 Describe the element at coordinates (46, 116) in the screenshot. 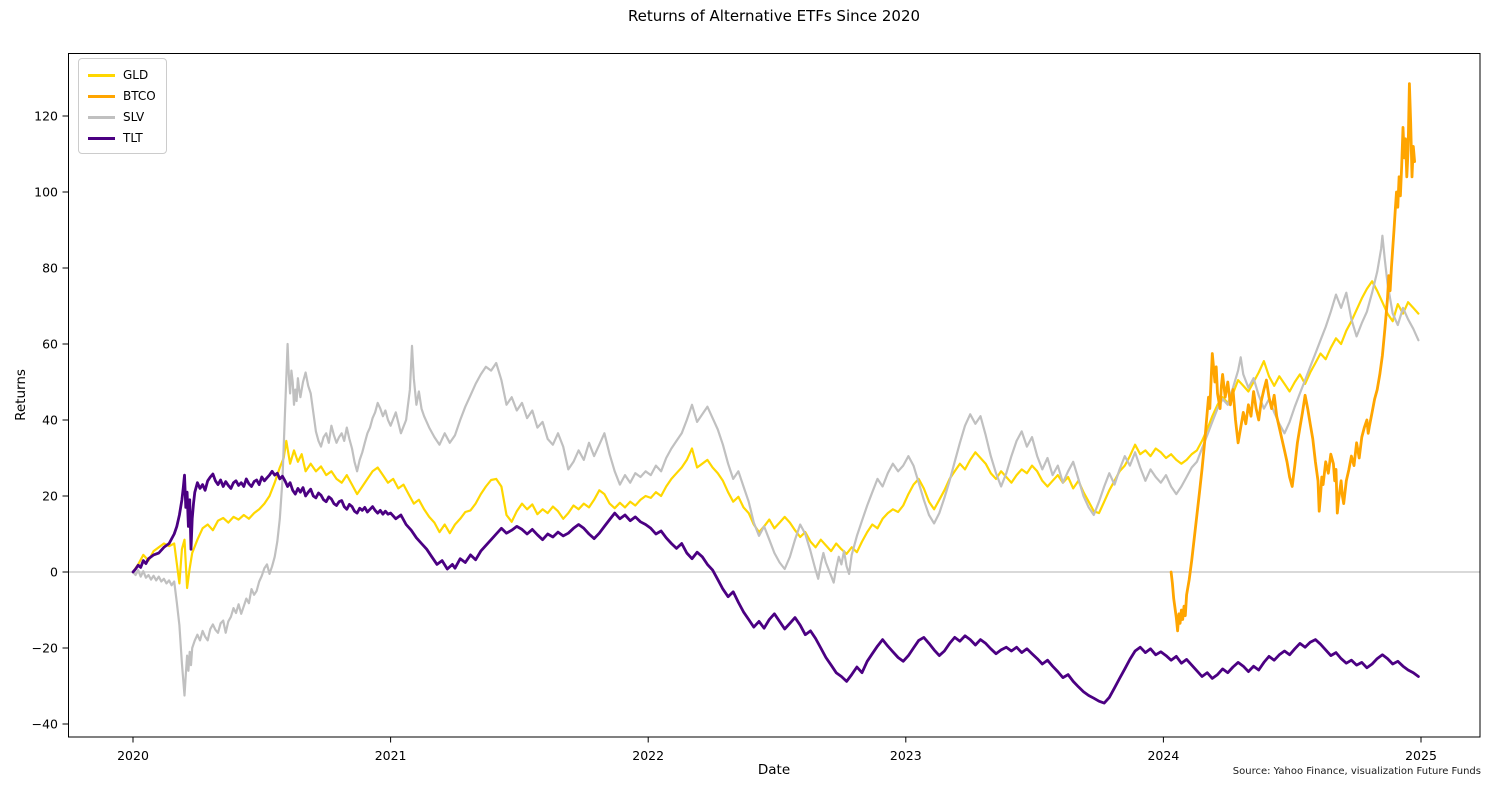

I see `y-tick-label: 120` at that location.